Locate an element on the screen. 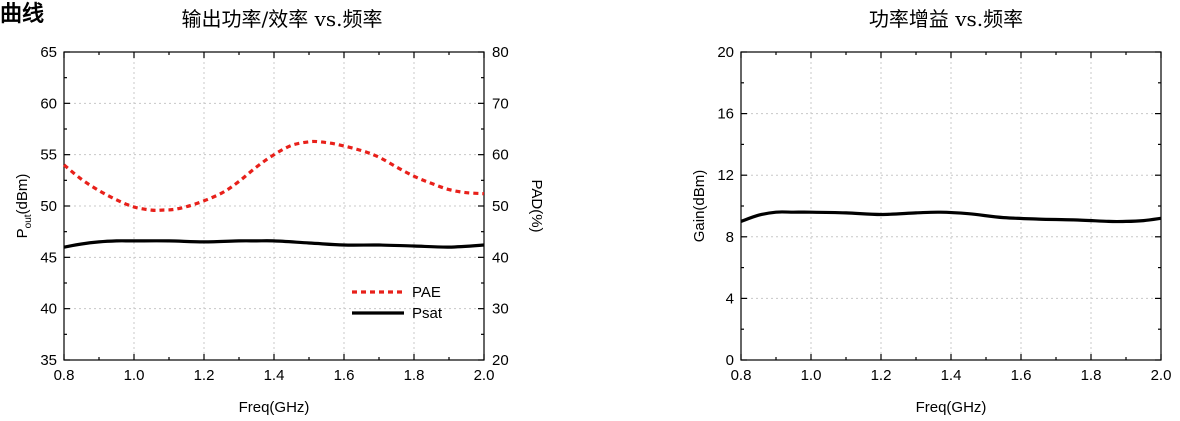  y2-tick-label: 30 is located at coordinates (500, 309).